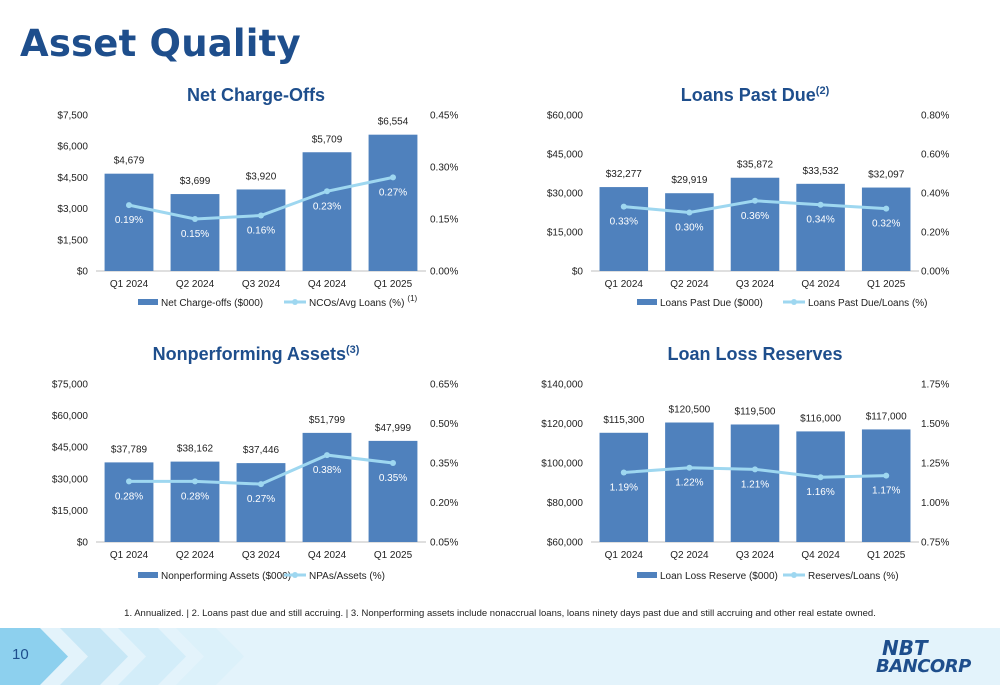 The width and height of the screenshot is (1000, 685). Describe the element at coordinates (719, 576) in the screenshot. I see `legend-bar-label: Loan Loss Reserve ($000)` at that location.